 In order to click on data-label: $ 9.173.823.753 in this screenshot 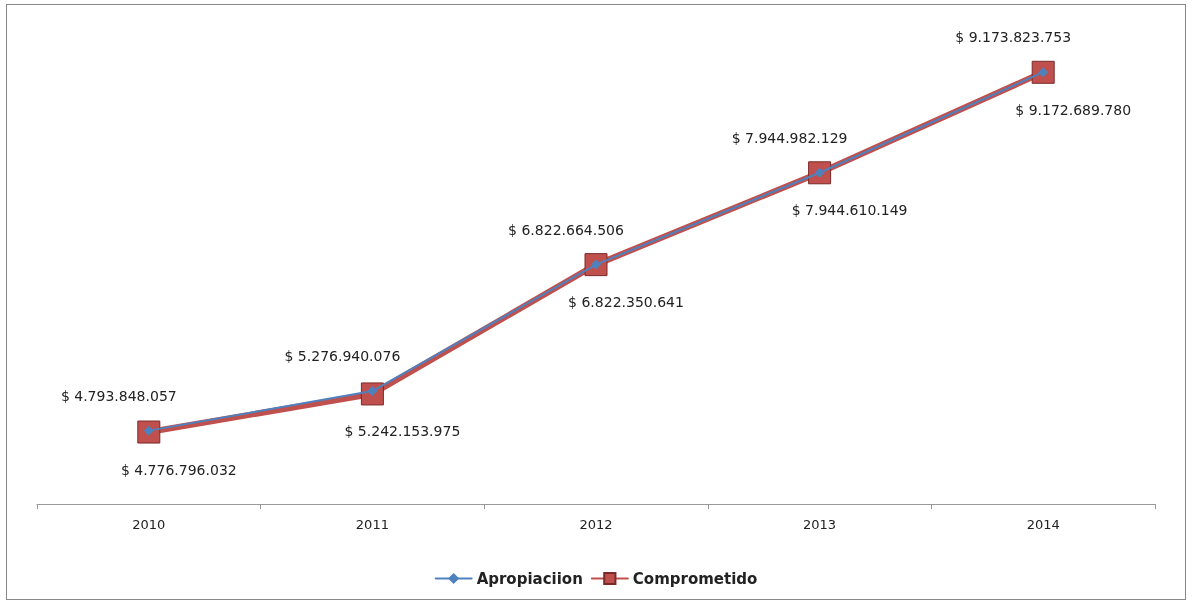, I will do `click(1013, 37)`.